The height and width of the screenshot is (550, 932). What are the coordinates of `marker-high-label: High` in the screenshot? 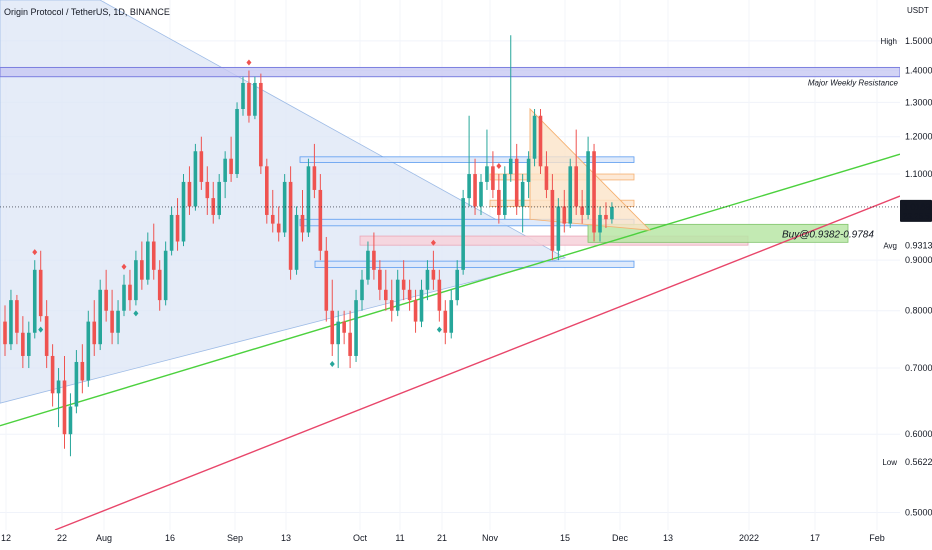 It's located at (889, 41).